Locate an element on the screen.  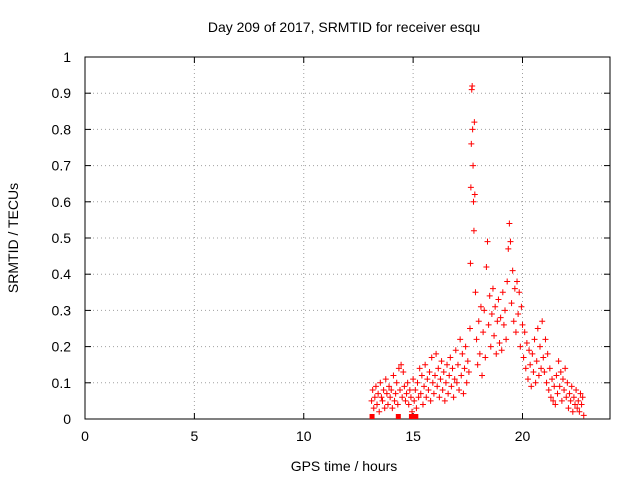
zero-marker is located at coordinates (411, 416).